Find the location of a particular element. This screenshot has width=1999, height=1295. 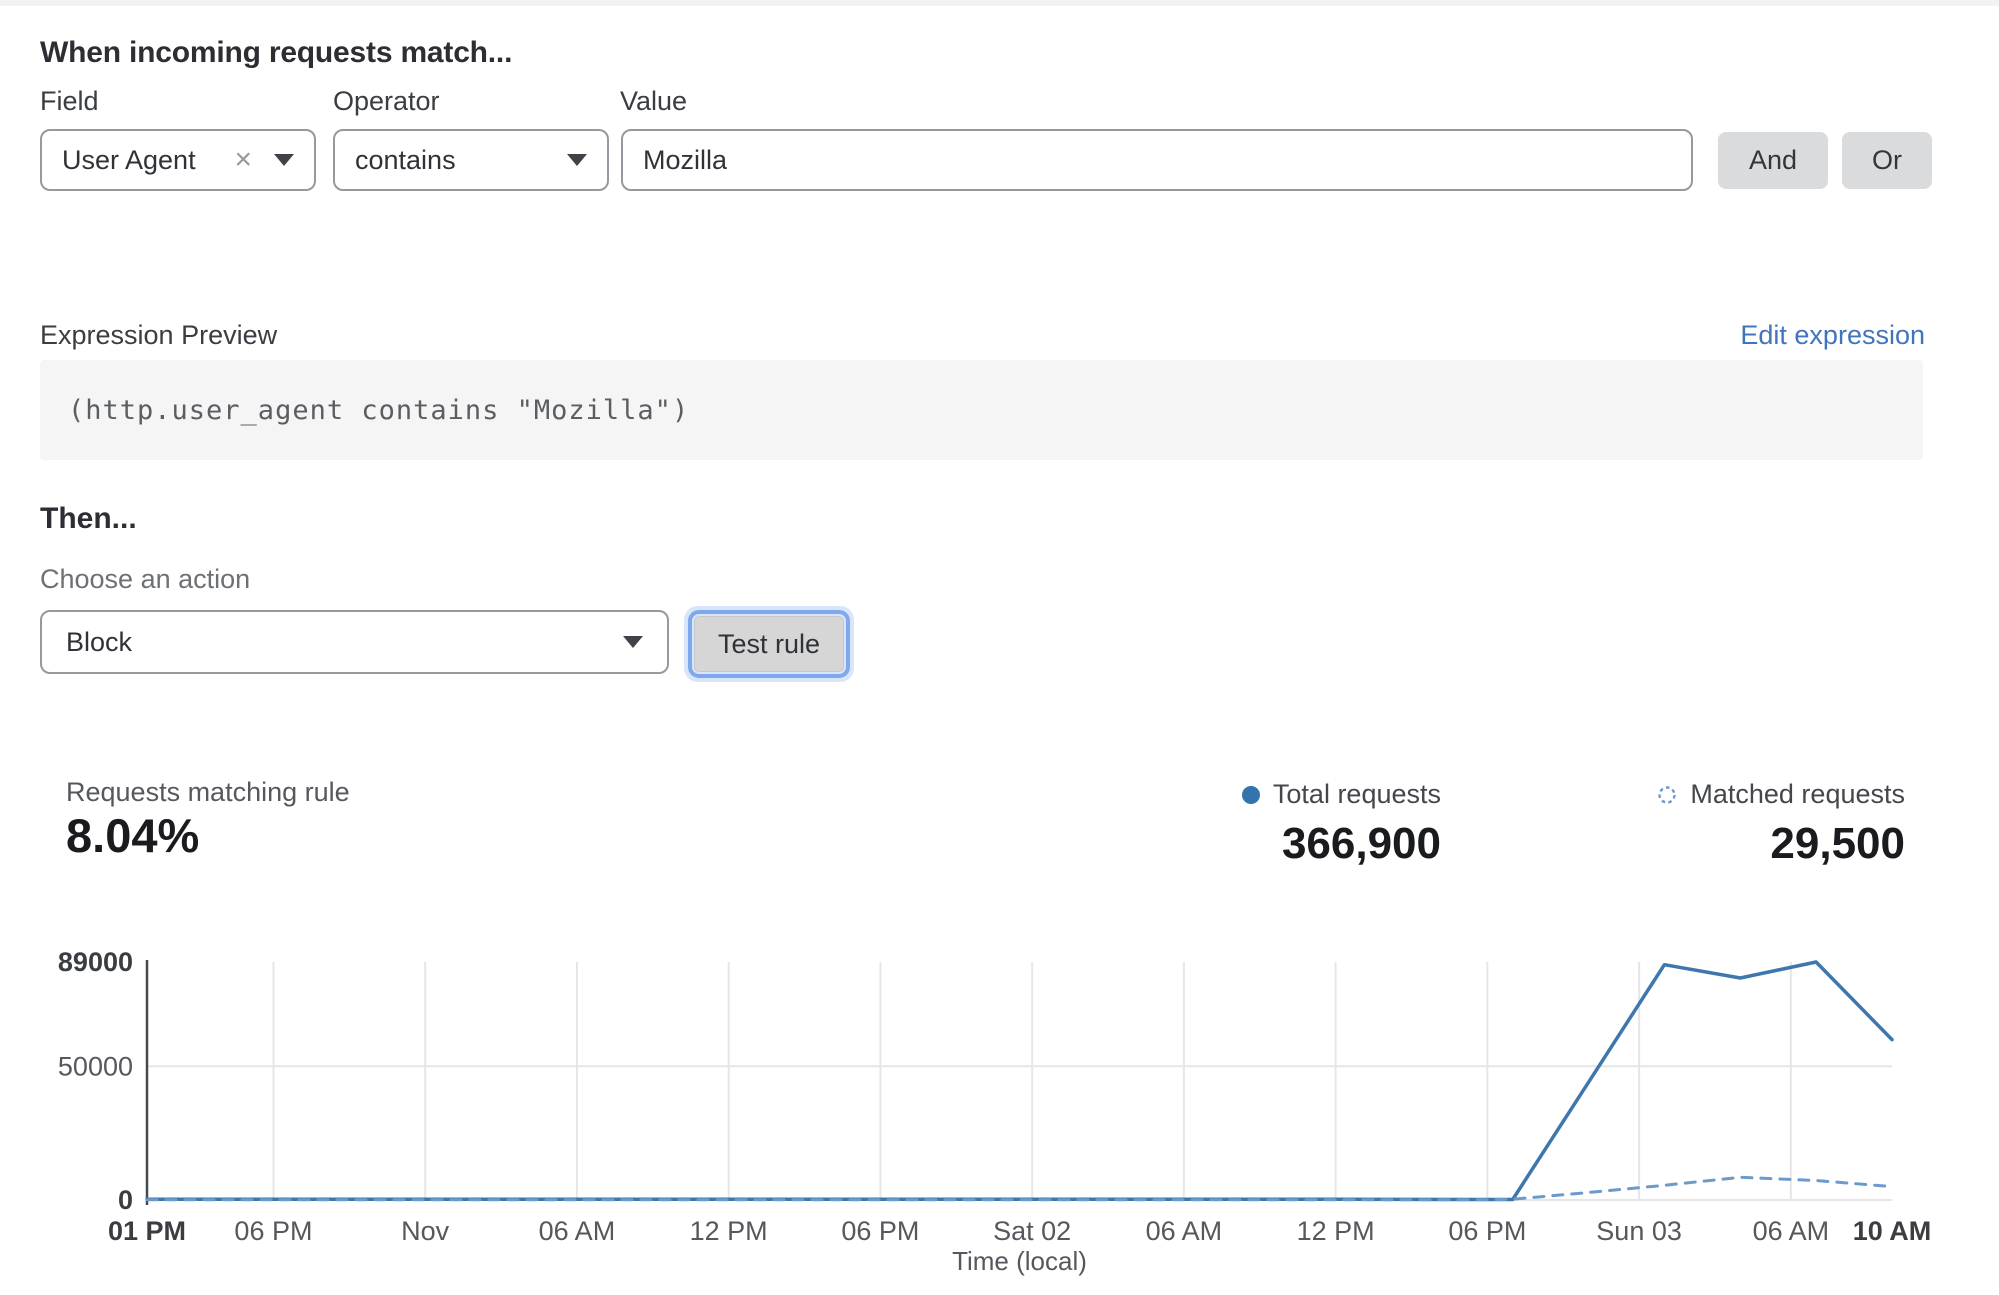

legend-matched-requests: Matched requests 29,500 is located at coordinates (1781, 824).